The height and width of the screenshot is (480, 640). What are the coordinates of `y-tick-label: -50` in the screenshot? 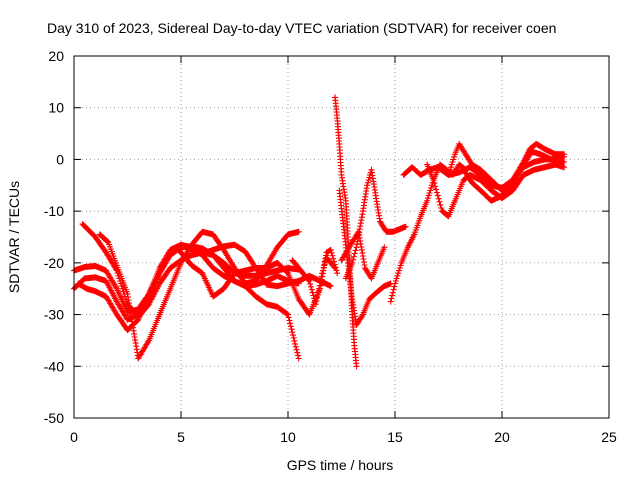 It's located at (54, 418).